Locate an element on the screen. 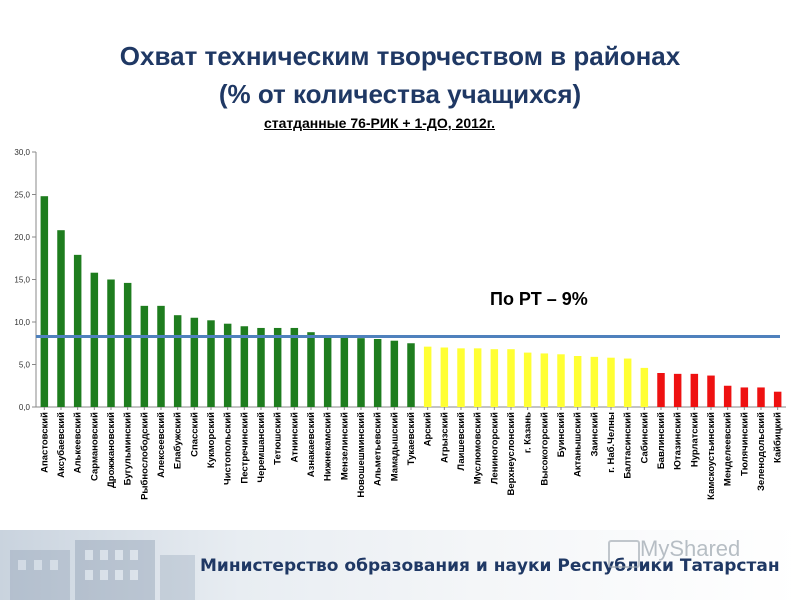 The height and width of the screenshot is (600, 800). x-tick-label: Мензелинский is located at coordinates (344, 446).